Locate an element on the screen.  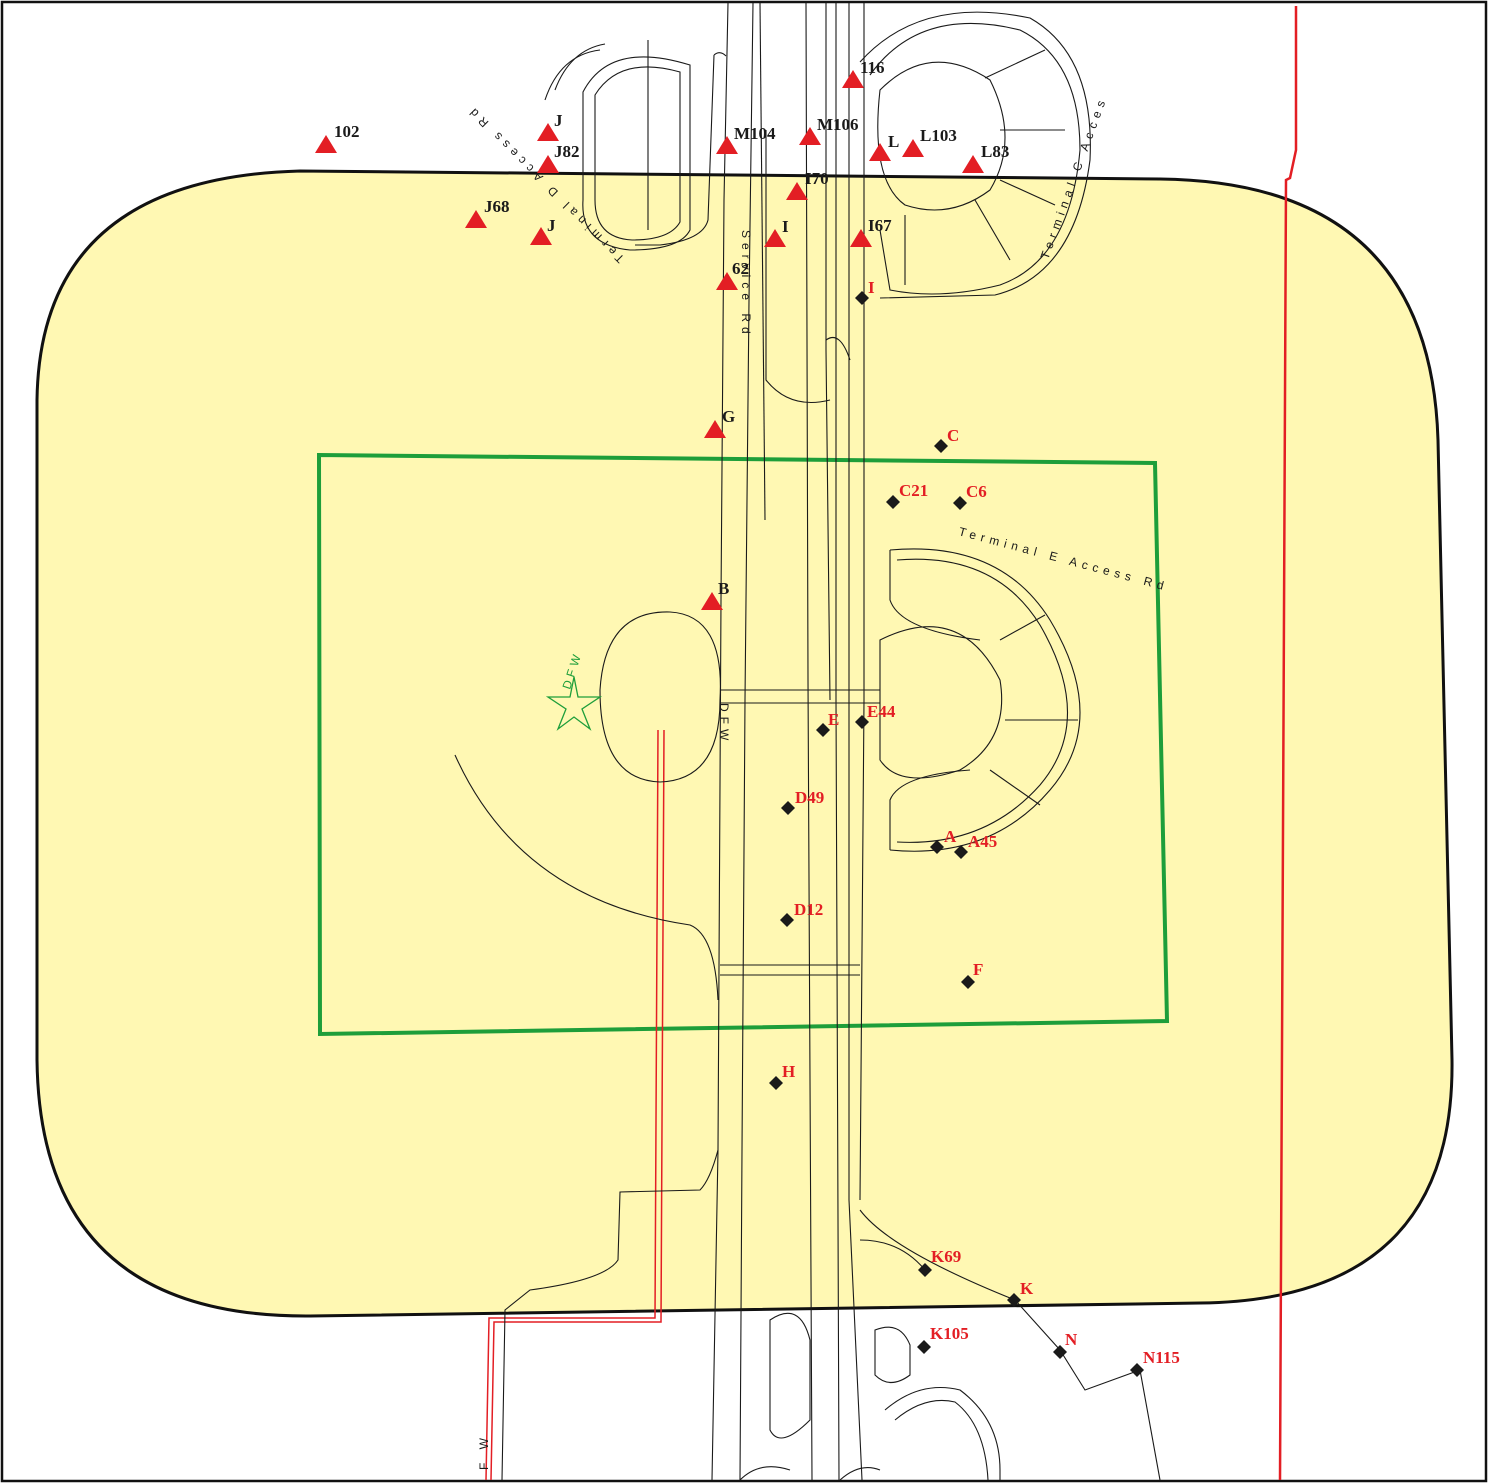
road-label-fw: F W is located at coordinates (484, 1451).